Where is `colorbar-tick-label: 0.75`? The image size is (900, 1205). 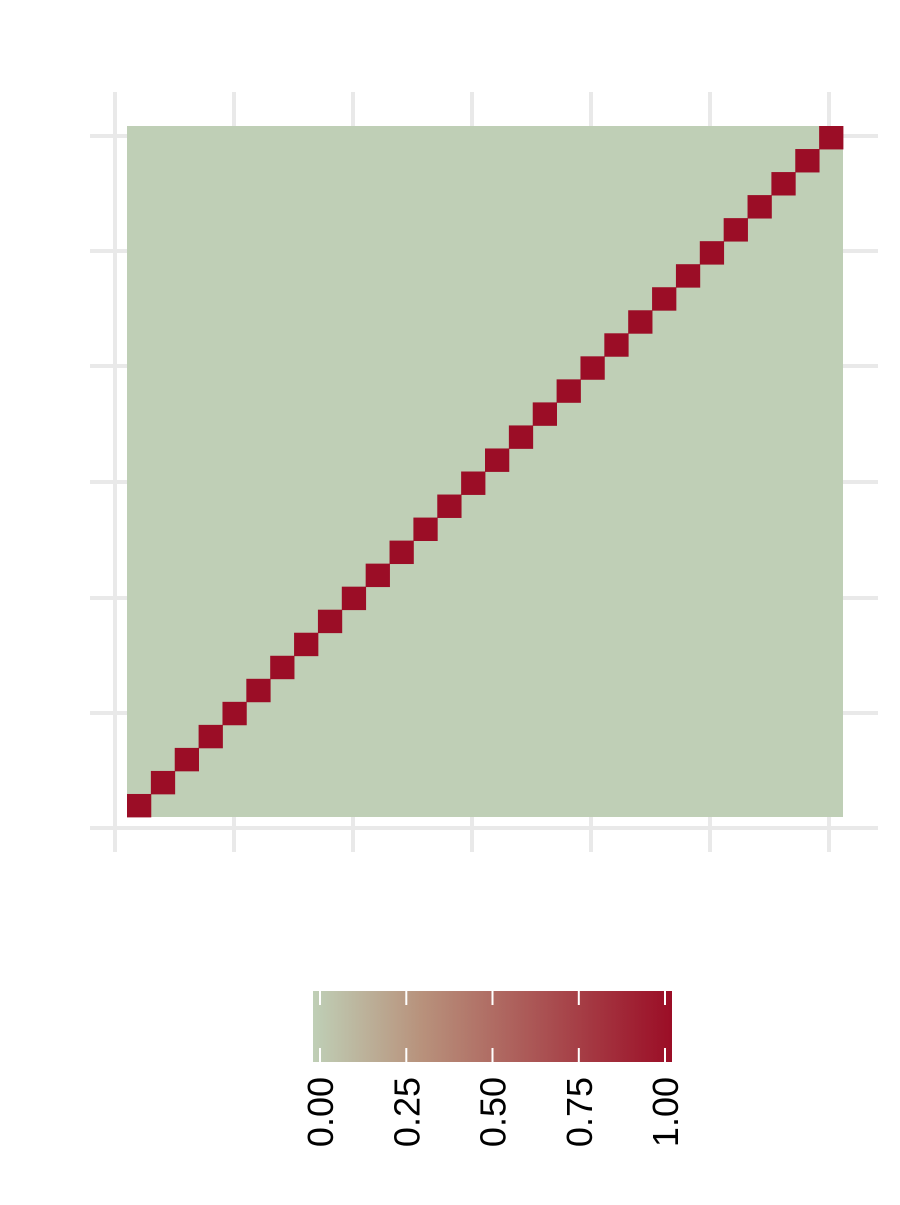
colorbar-tick-label: 0.75 is located at coordinates (579, 1112).